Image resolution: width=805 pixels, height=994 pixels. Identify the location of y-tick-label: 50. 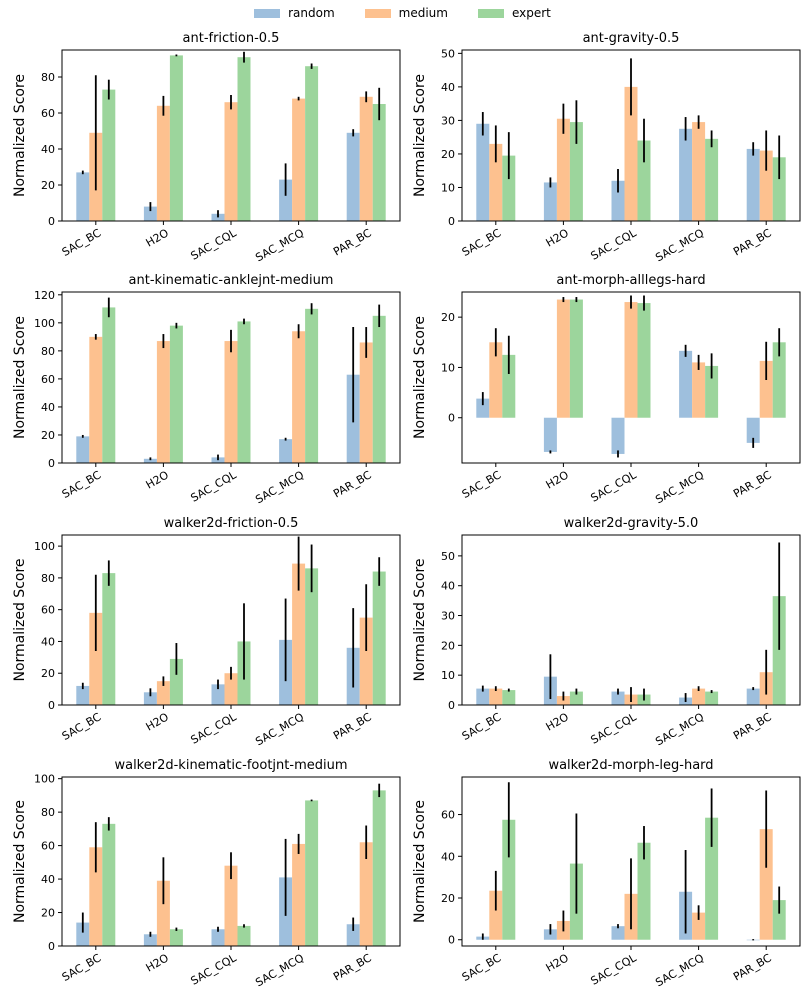
(448, 53).